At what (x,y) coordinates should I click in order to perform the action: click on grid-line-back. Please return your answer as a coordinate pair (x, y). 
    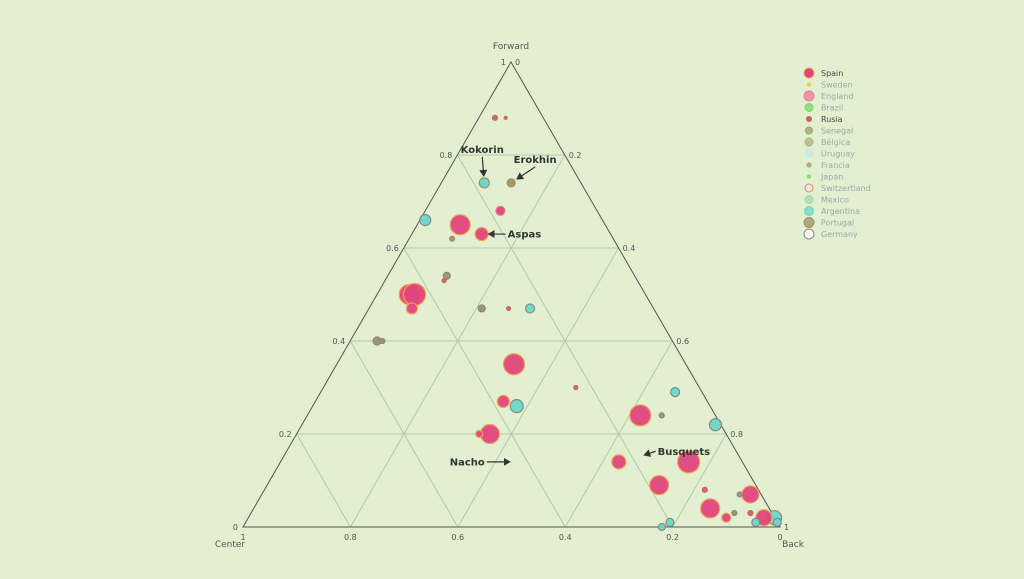
    Looking at the image, I should click on (699, 480).